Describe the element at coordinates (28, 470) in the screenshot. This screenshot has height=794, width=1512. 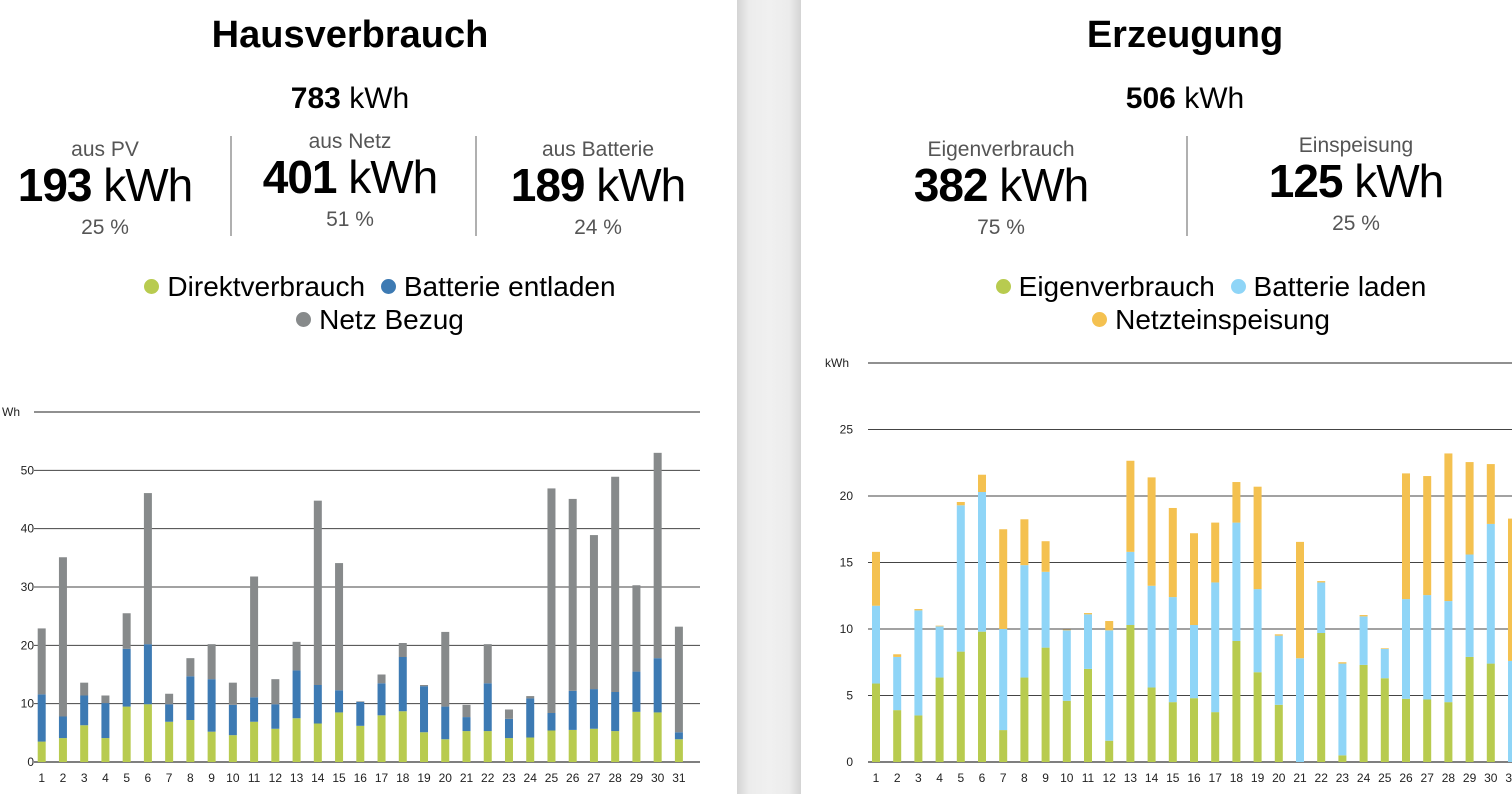
I see `y-tick-label: 50` at that location.